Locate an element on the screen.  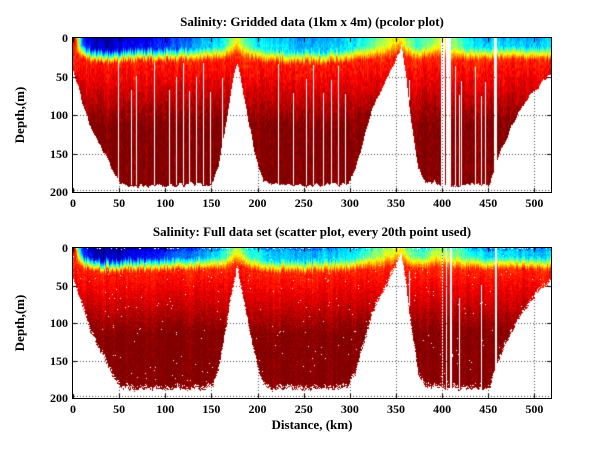
x-axis-label: Distance, (km) is located at coordinates (312, 424).